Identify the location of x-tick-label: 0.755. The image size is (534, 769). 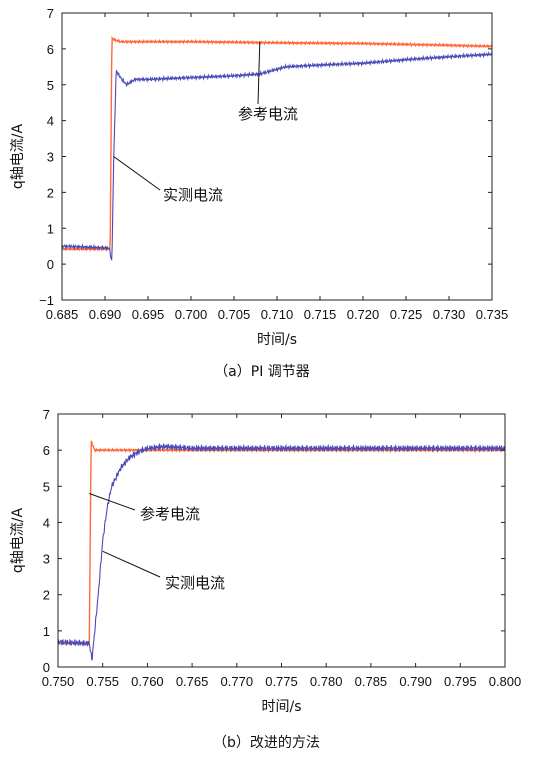
(102, 681).